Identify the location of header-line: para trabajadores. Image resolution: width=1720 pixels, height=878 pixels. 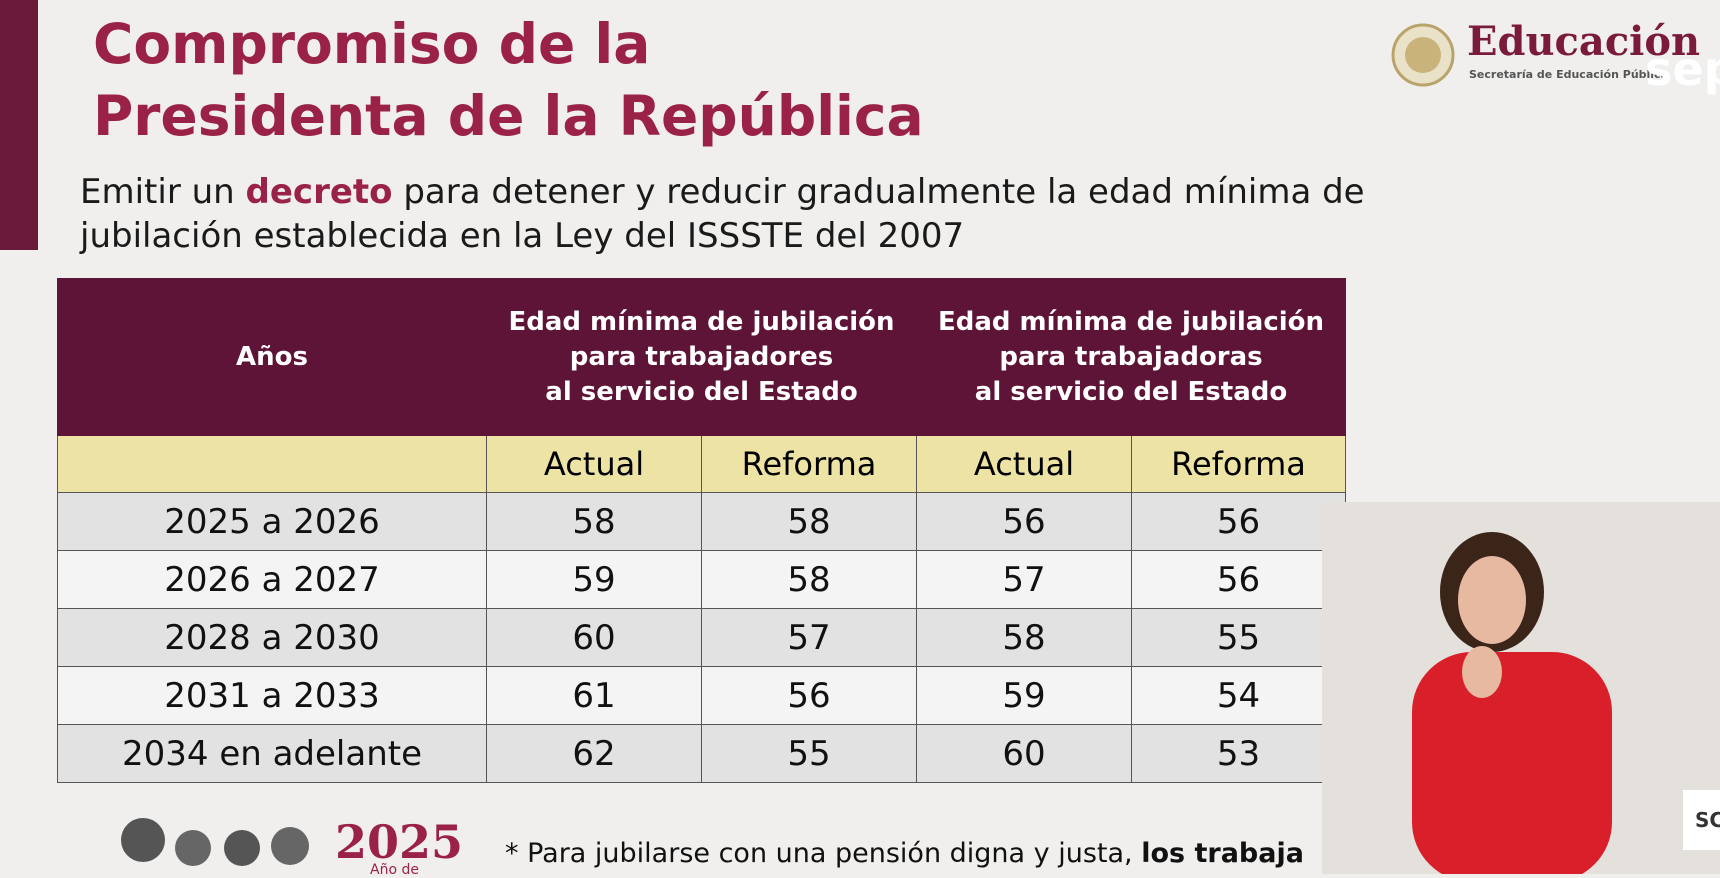
(701, 356).